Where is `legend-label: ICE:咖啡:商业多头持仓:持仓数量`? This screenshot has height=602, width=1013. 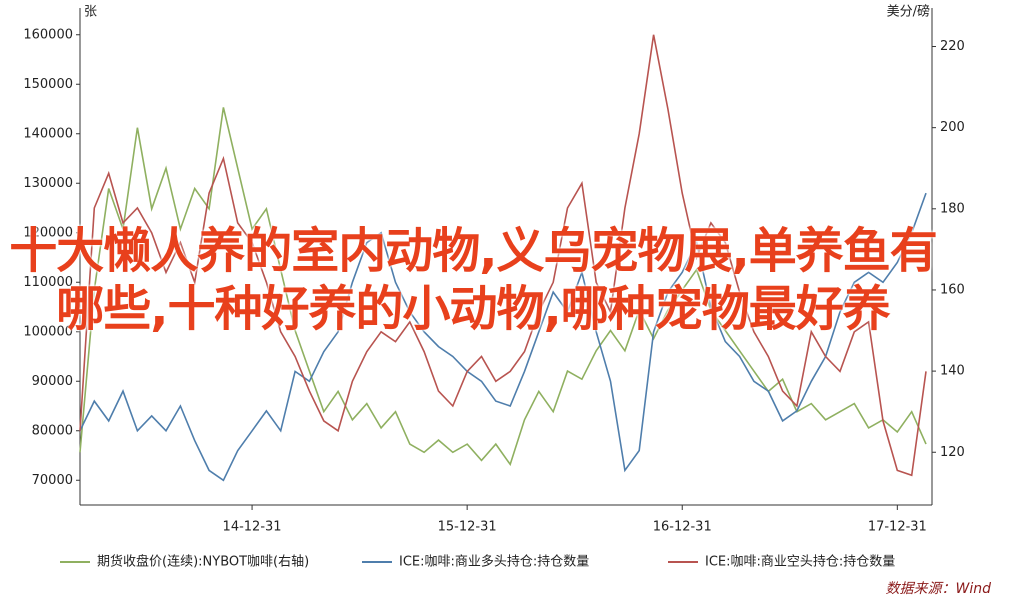
legend-label: ICE:咖啡:商业多头持仓:持仓数量 is located at coordinates (494, 562).